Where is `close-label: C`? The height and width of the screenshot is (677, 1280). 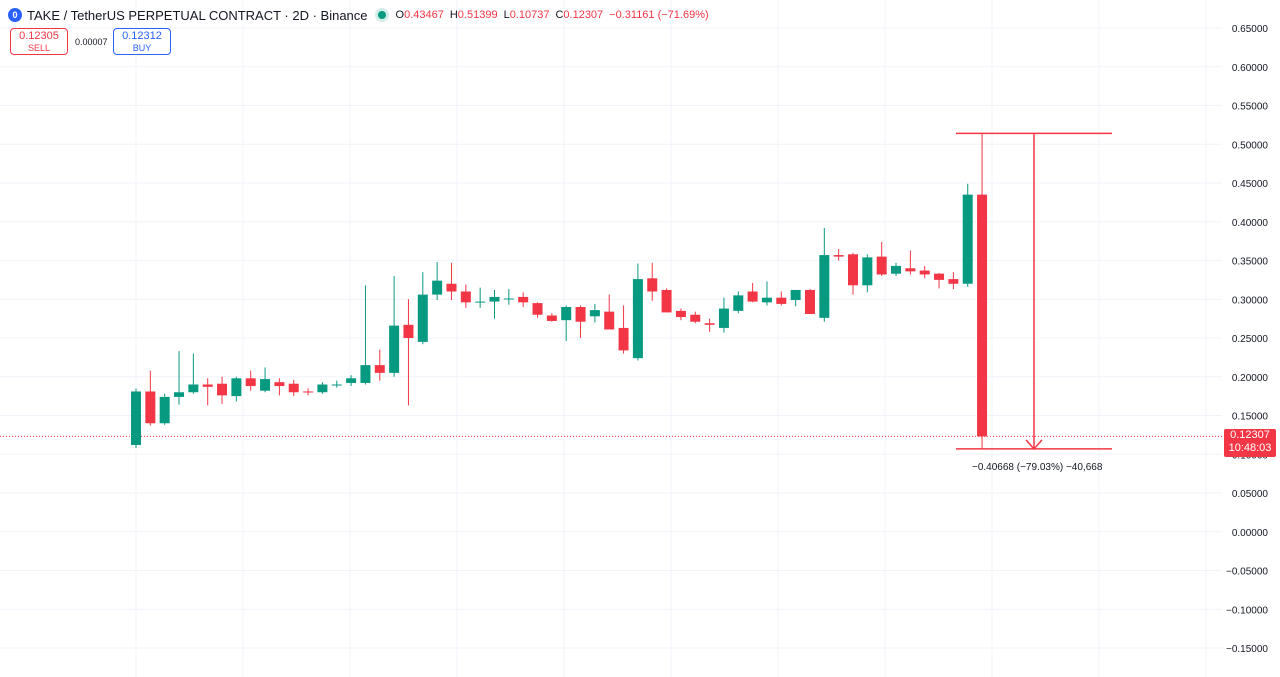
close-label: C is located at coordinates (559, 15).